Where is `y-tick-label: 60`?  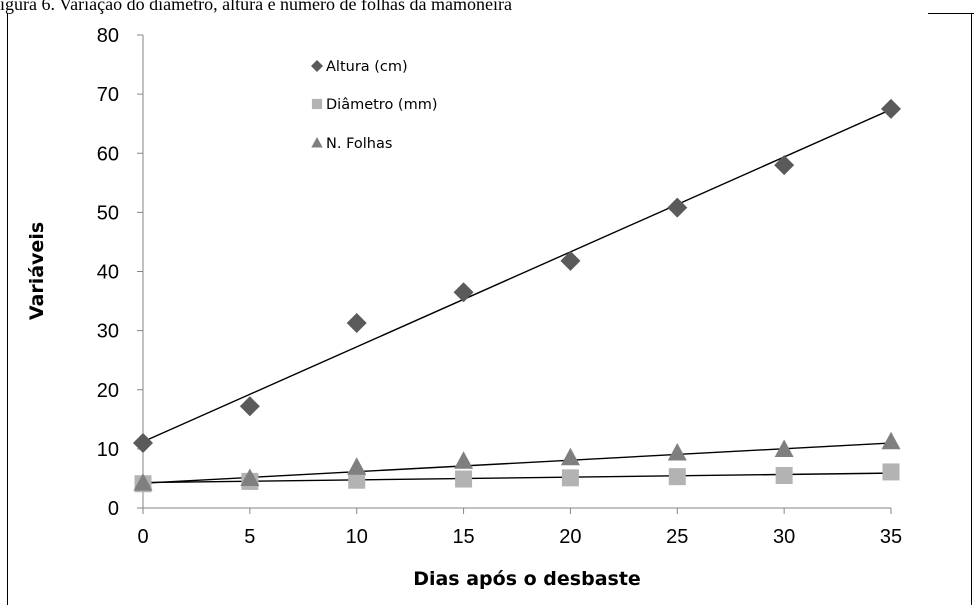
y-tick-label: 60 is located at coordinates (108, 154).